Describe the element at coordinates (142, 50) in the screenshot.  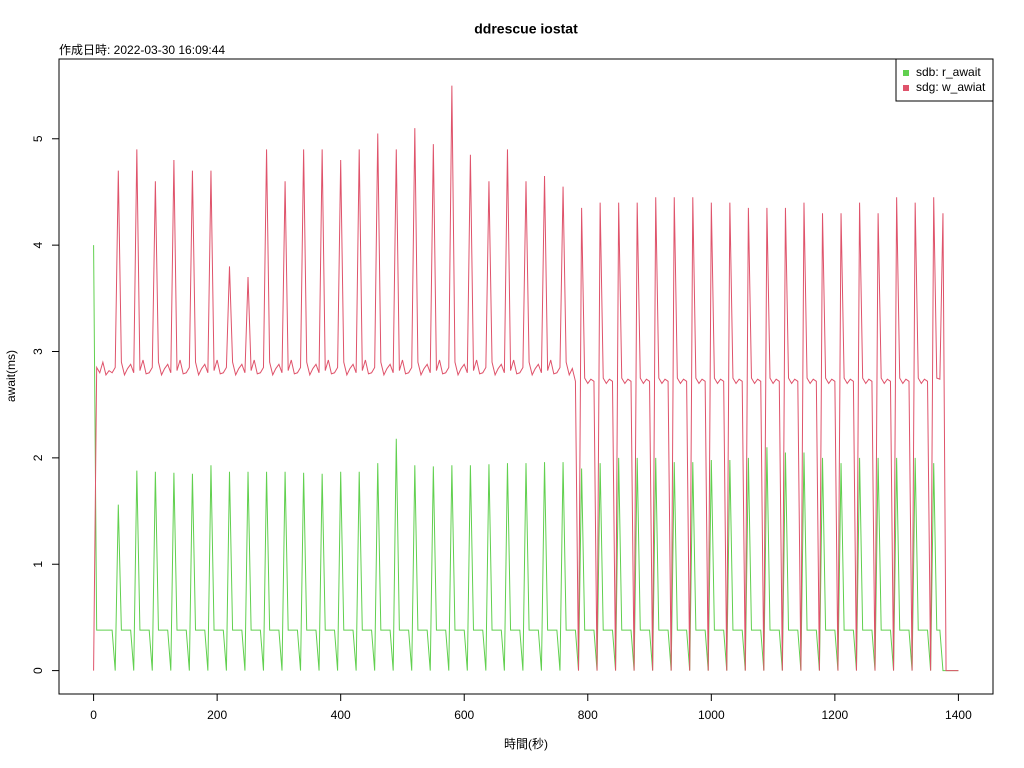
I see `subtitle: 作成日時: 2022-03-30 16:09:44` at that location.